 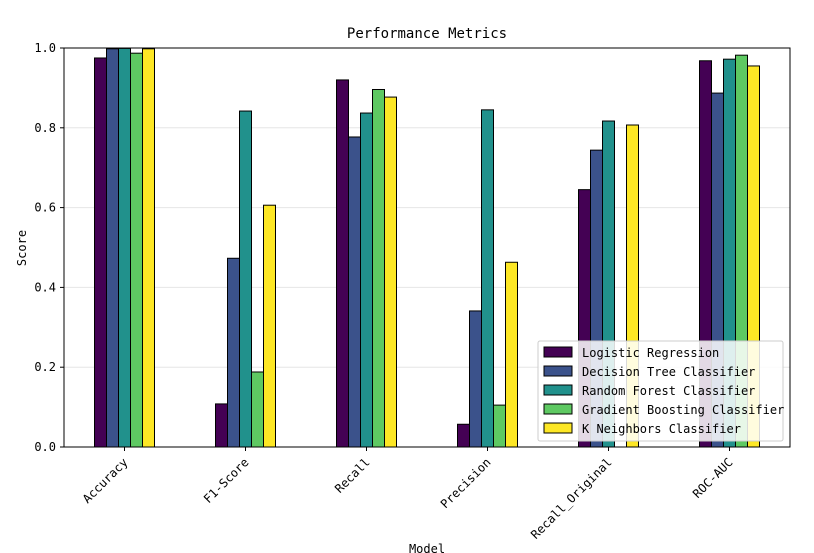 I want to click on x-tick-label: F1-Score, so click(x=226, y=480).